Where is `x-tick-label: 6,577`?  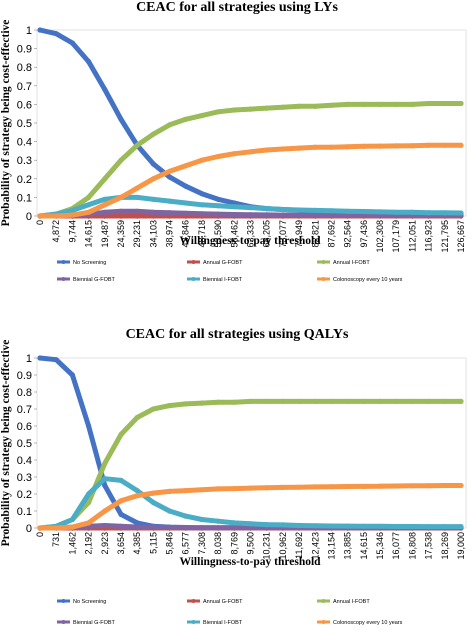
x-tick-label: 6,577 is located at coordinates (186, 543).